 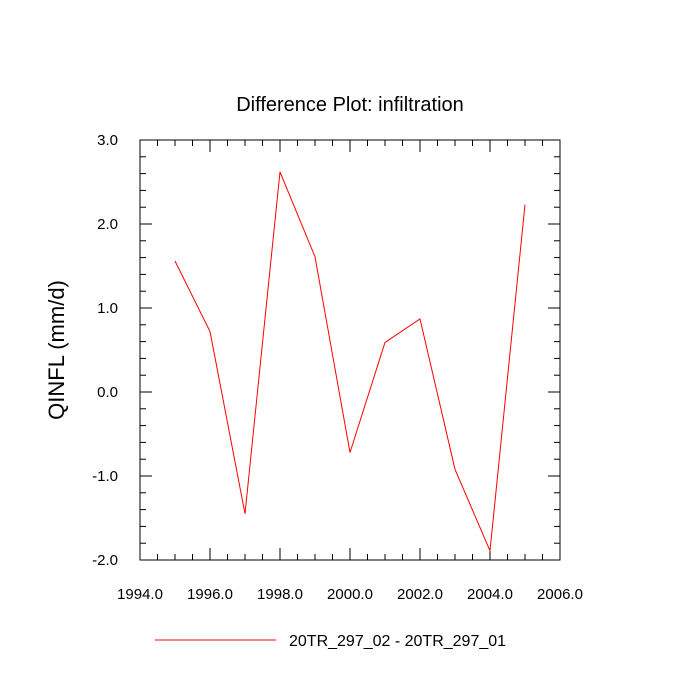 I want to click on y-tick-label: 1.0, so click(x=107, y=308).